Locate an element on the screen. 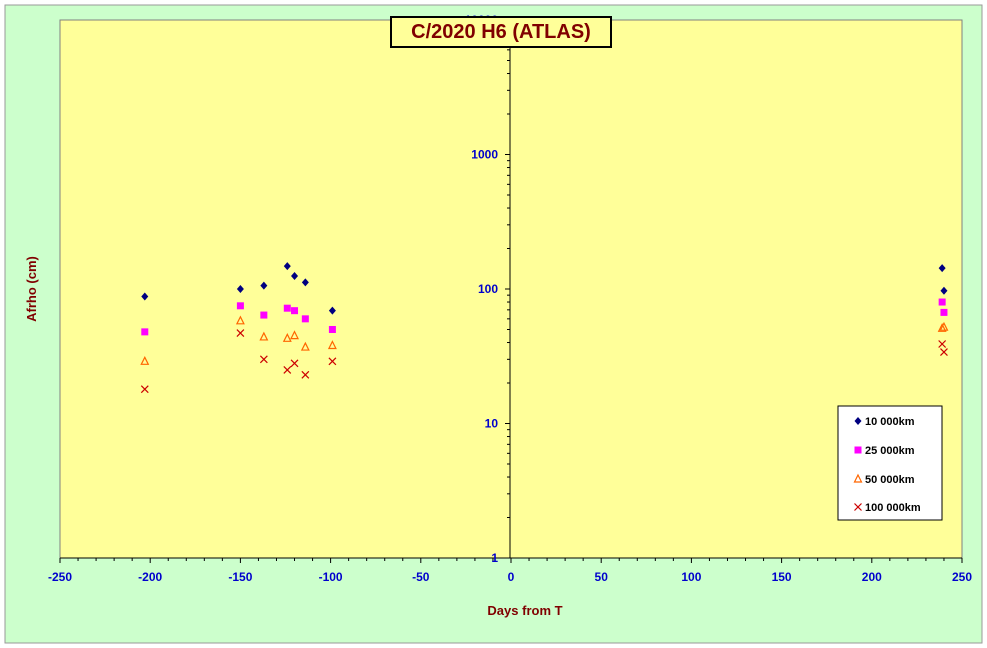  x-tick-label: 150 is located at coordinates (782, 577).